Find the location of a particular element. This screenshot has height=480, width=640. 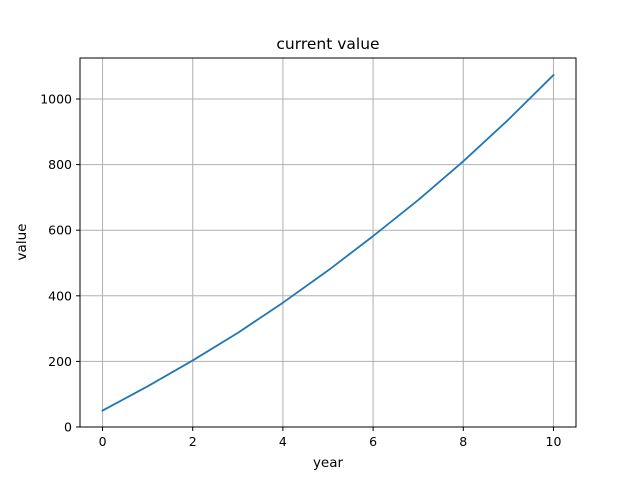

y-axis-ticks: 0 200 400 600 800 1000 is located at coordinates (60, 263).